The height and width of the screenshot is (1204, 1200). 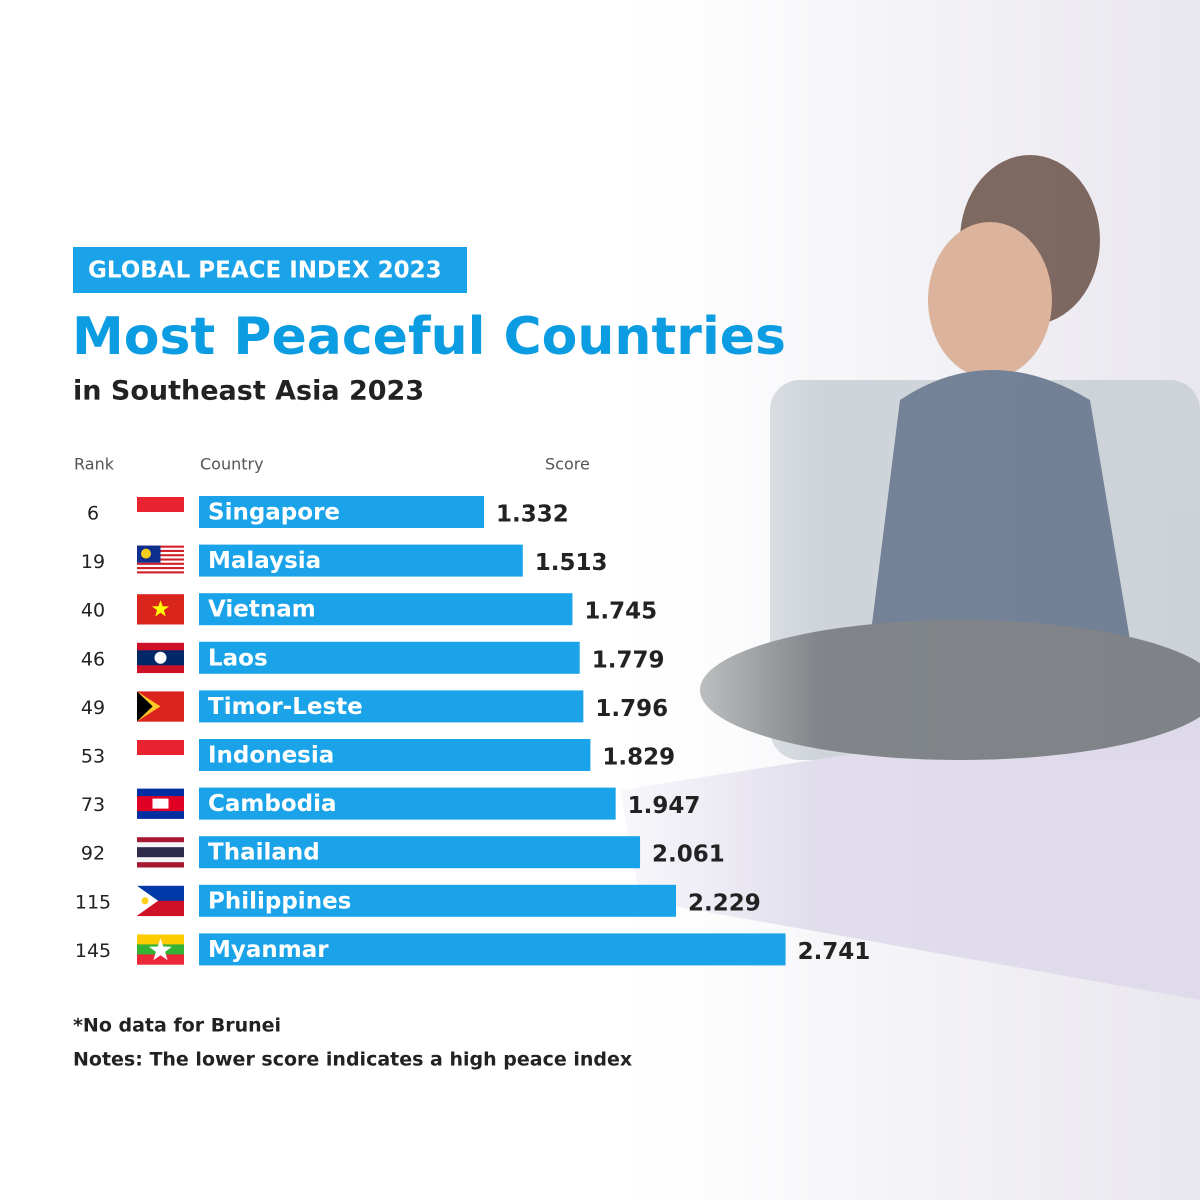 I want to click on rank-label: 46, so click(x=93, y=659).